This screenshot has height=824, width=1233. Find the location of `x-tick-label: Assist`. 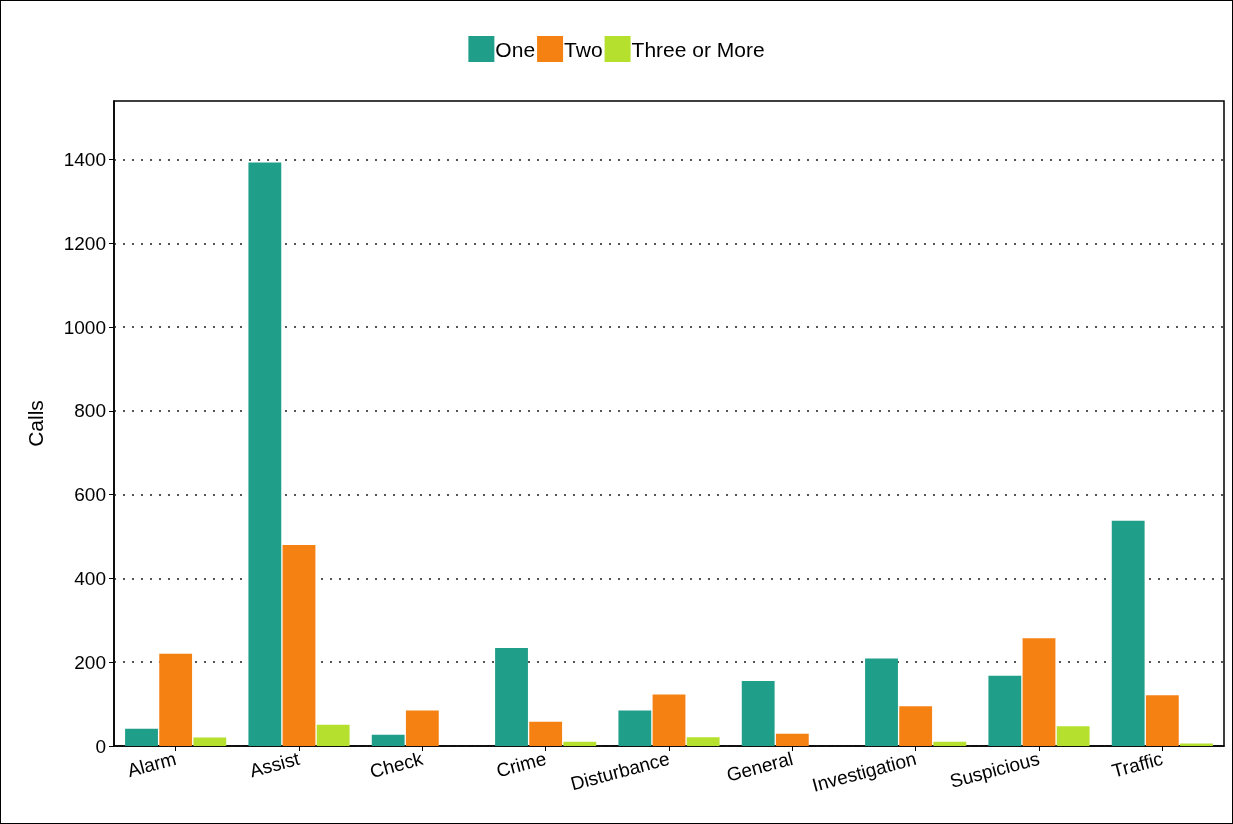

x-tick-label: Assist is located at coordinates (275, 764).